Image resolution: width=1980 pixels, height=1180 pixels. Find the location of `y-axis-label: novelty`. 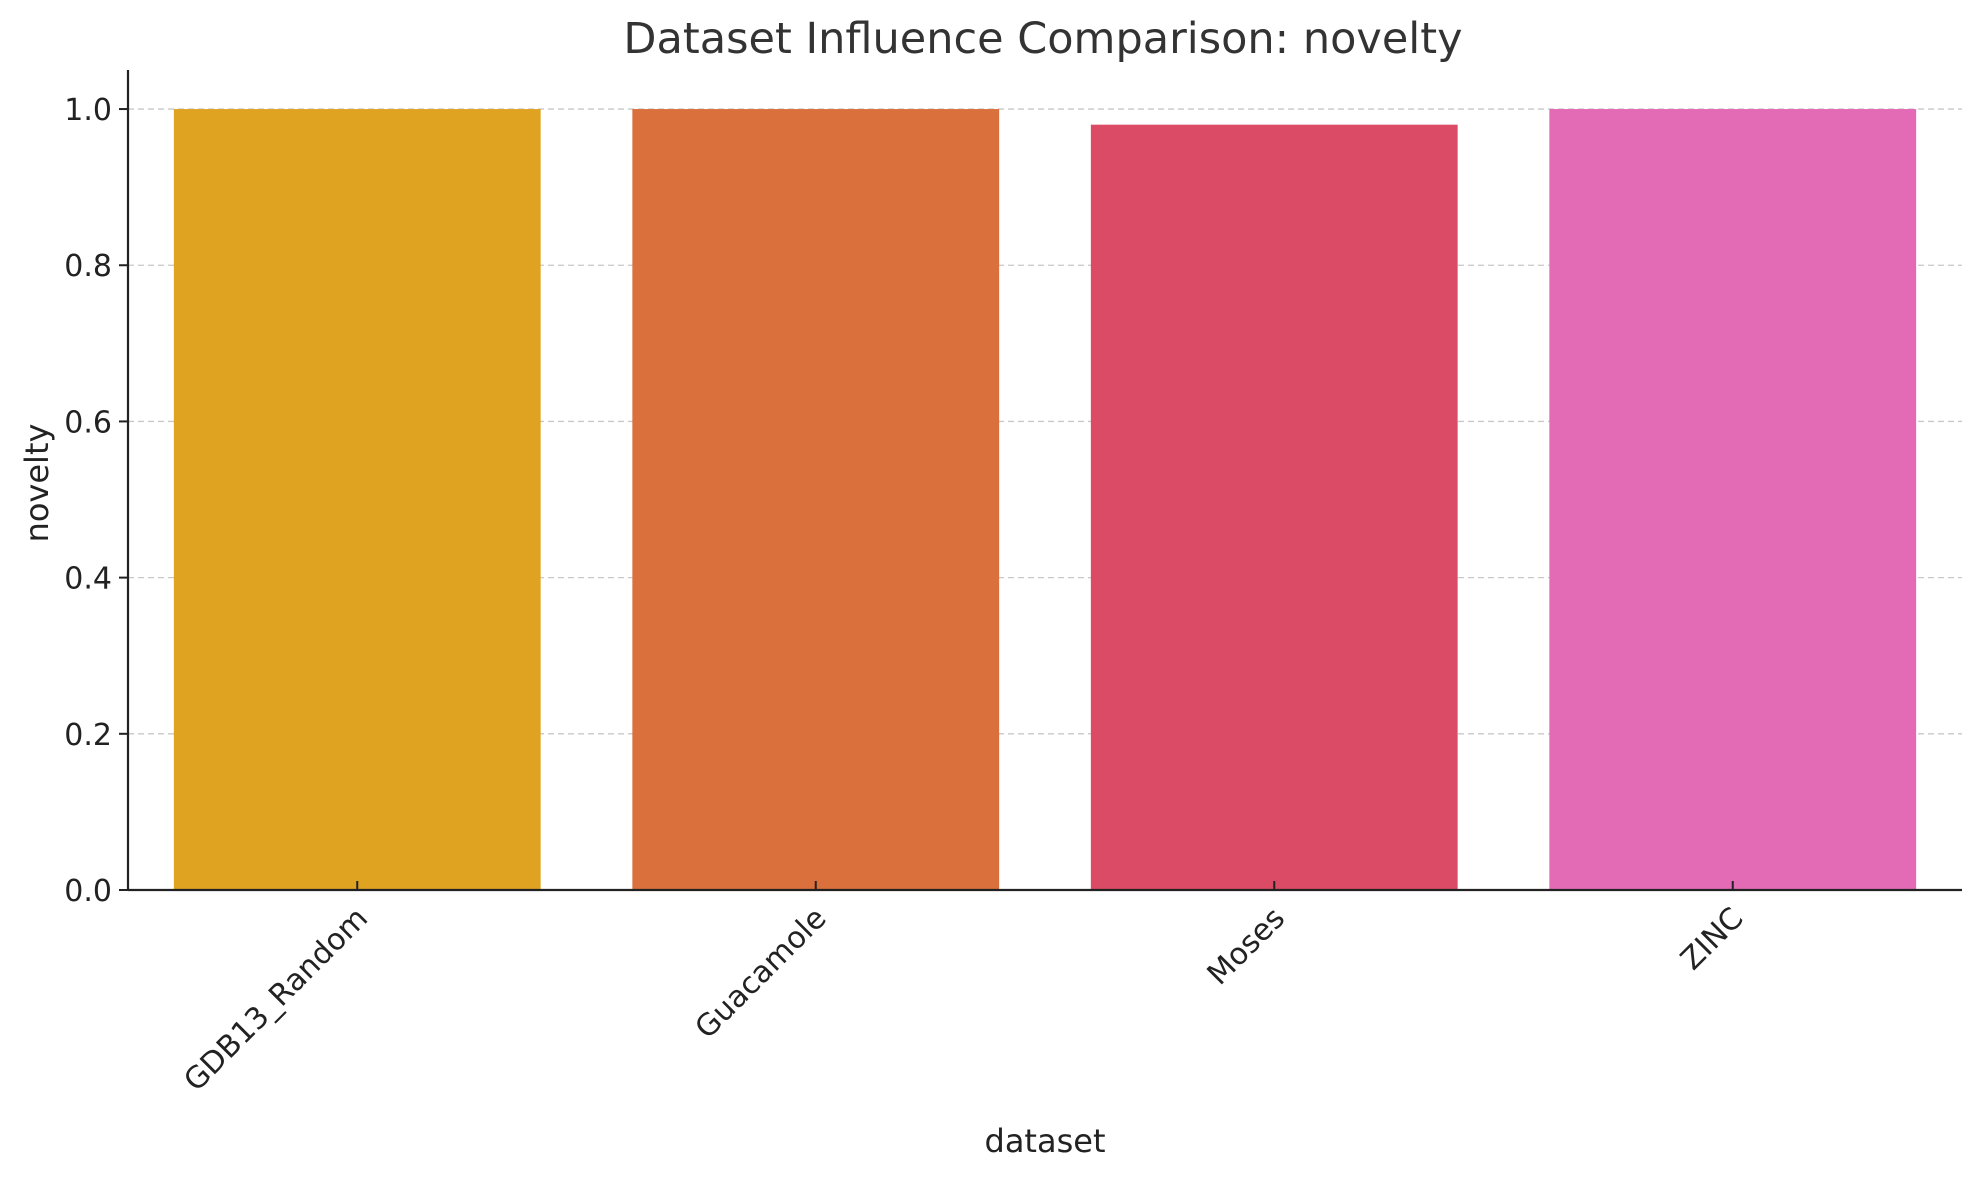

y-axis-label: novelty is located at coordinates (37, 483).